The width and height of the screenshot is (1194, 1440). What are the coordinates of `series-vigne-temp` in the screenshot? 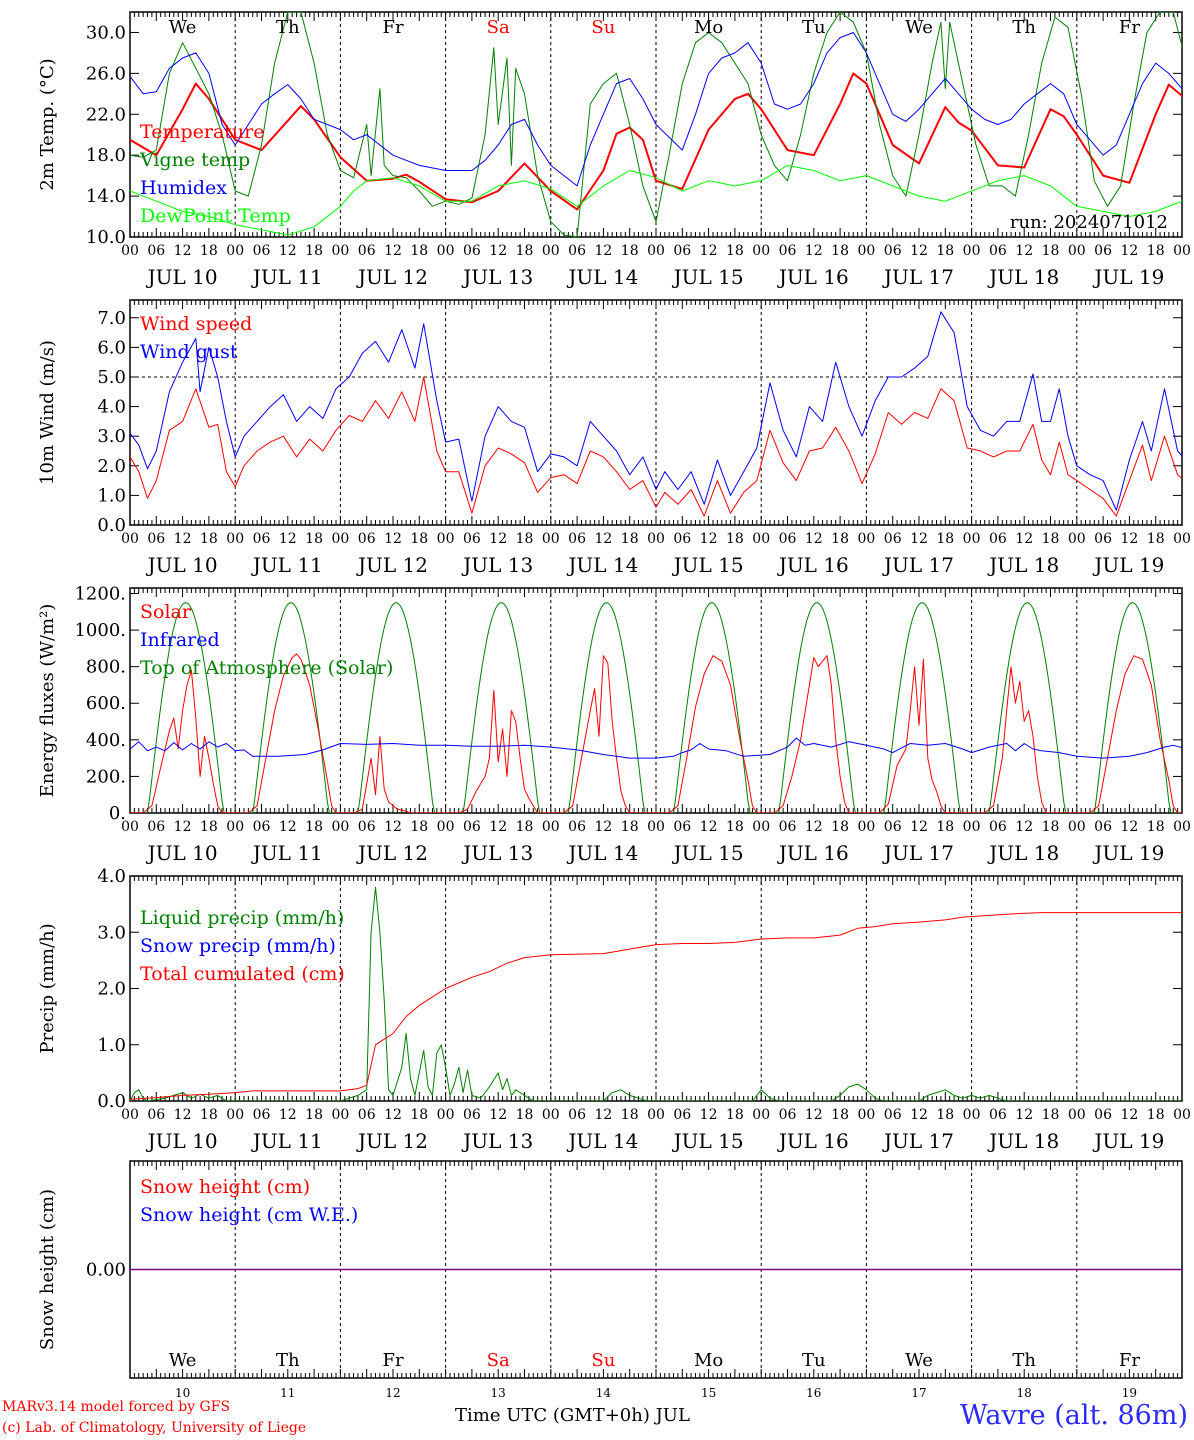 It's located at (656, 124).